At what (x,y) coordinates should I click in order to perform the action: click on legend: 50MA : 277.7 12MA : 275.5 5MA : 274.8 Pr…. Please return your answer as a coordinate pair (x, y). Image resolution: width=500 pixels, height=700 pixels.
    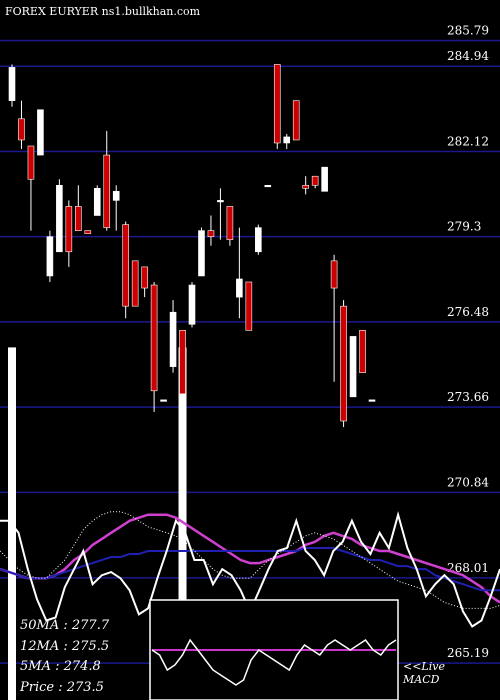
    Looking at the image, I should click on (232, 656).